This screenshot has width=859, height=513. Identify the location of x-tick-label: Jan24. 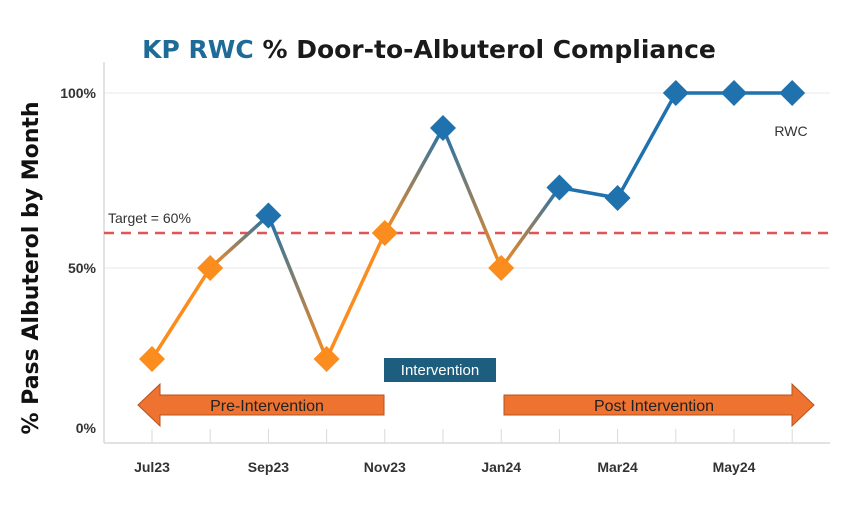
(501, 467).